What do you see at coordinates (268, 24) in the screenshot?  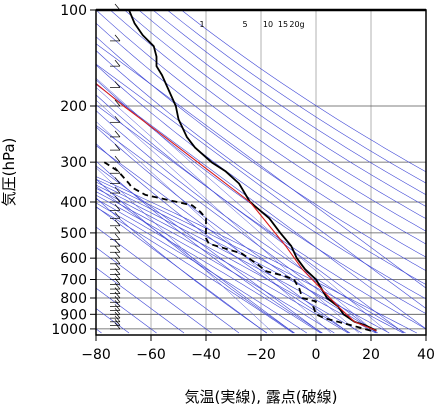 I see `mixing-ratio-label-2: 10` at bounding box center [268, 24].